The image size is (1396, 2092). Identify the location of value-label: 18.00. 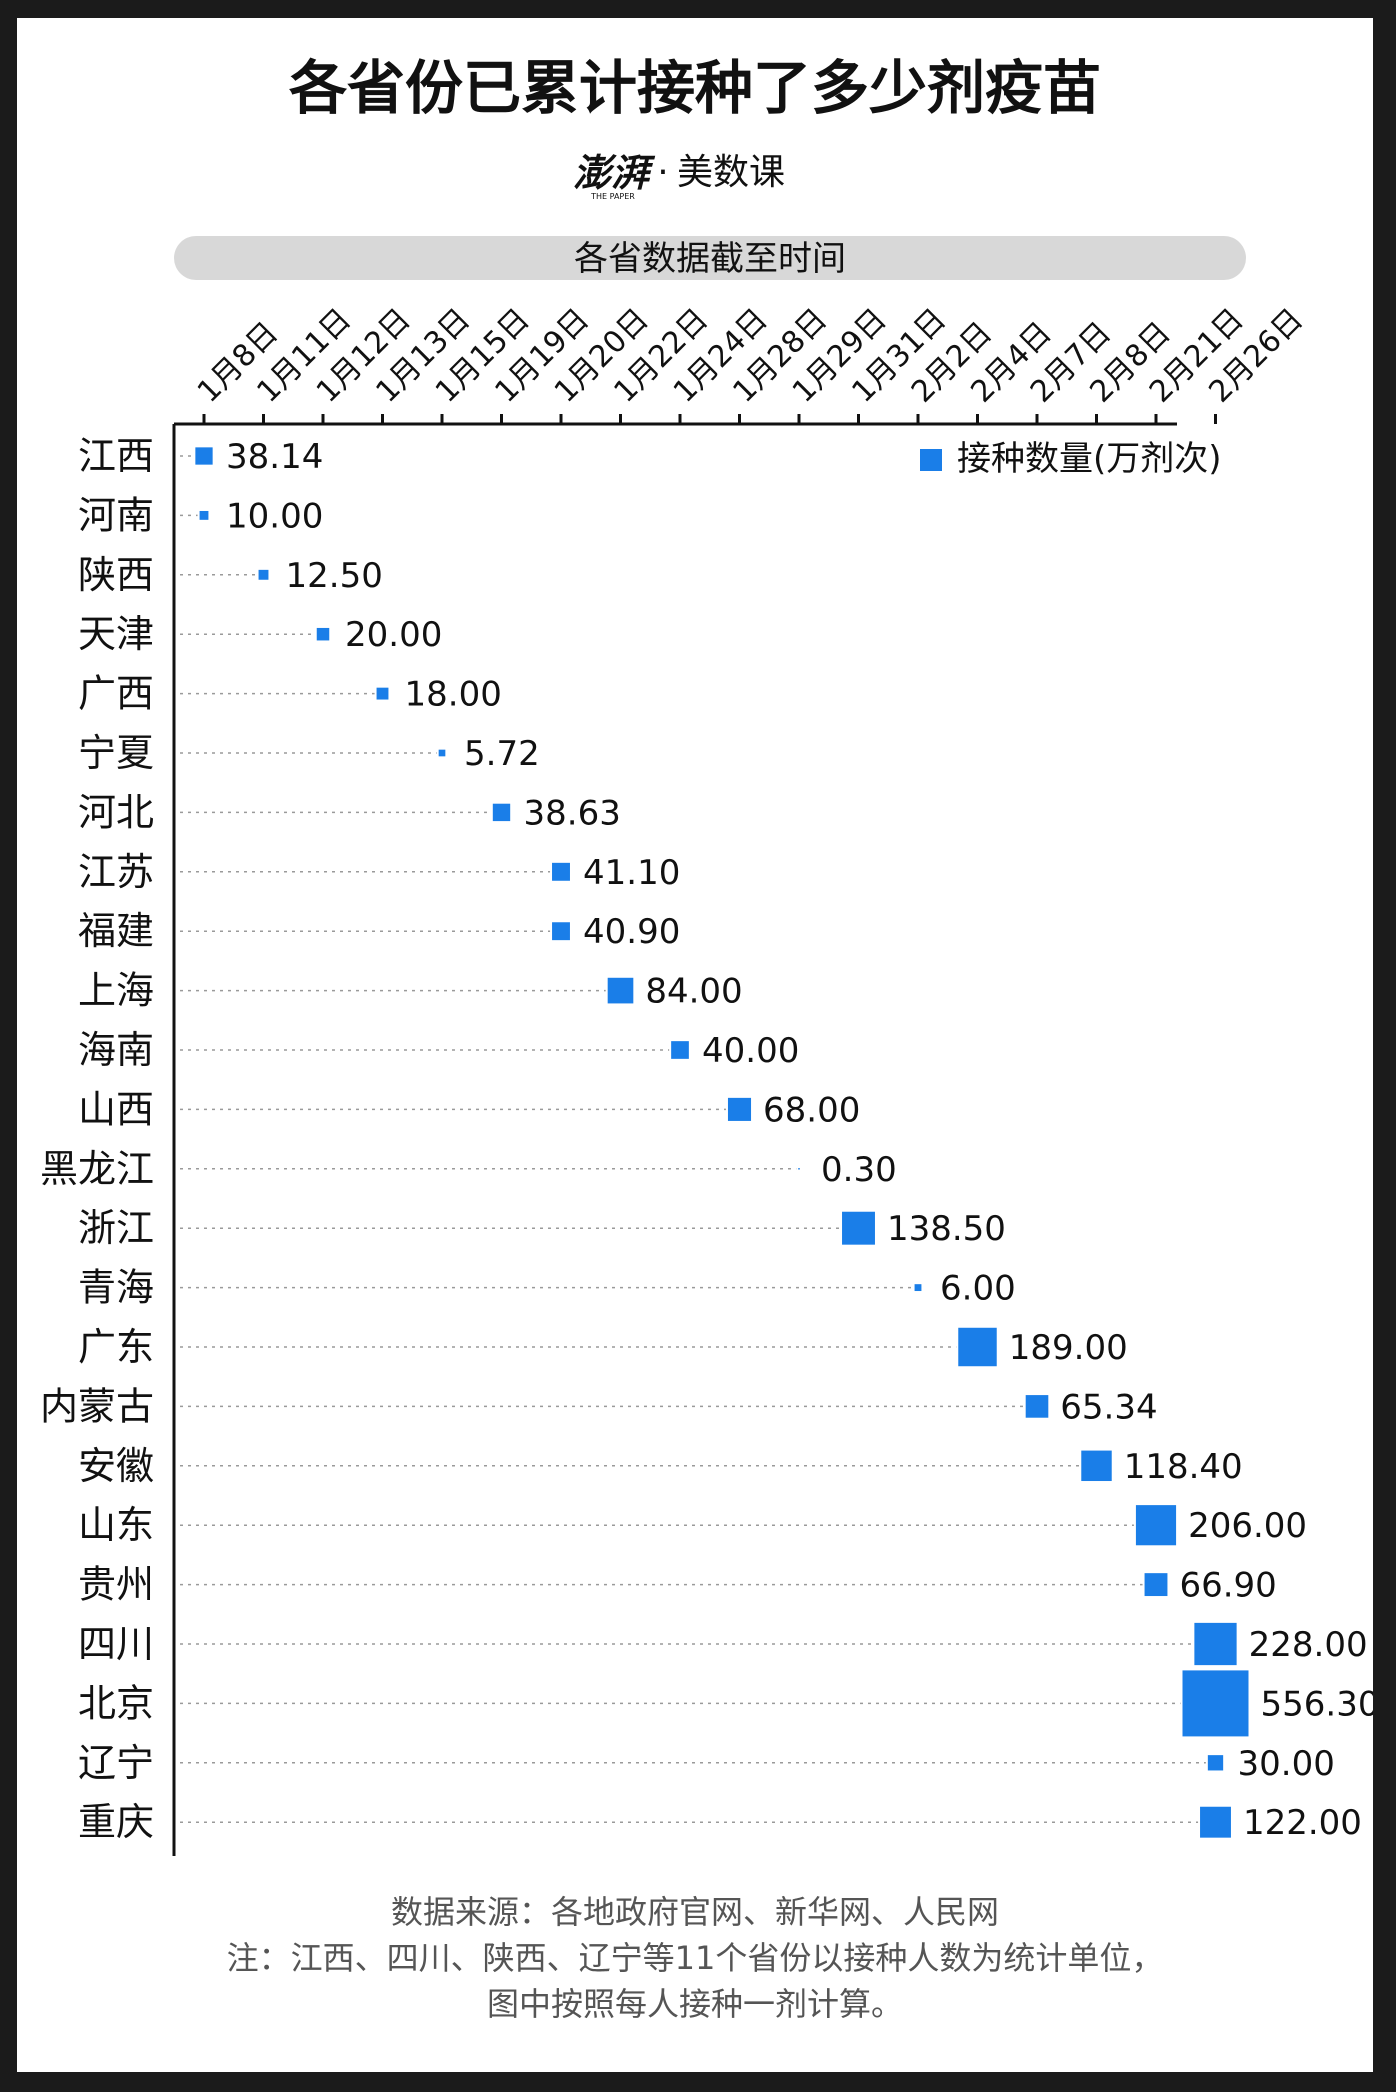
(453, 695).